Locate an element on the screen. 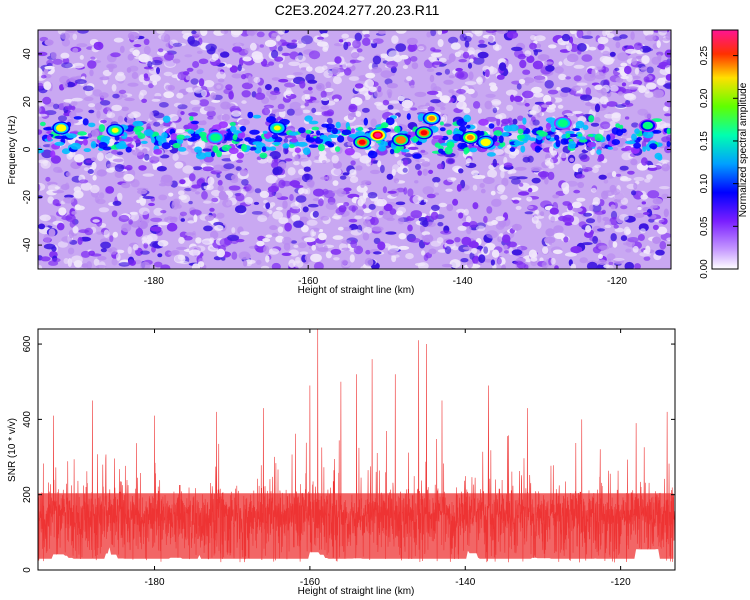 This screenshot has height=600, width=750. y-tick-label: 0 is located at coordinates (27, 570).